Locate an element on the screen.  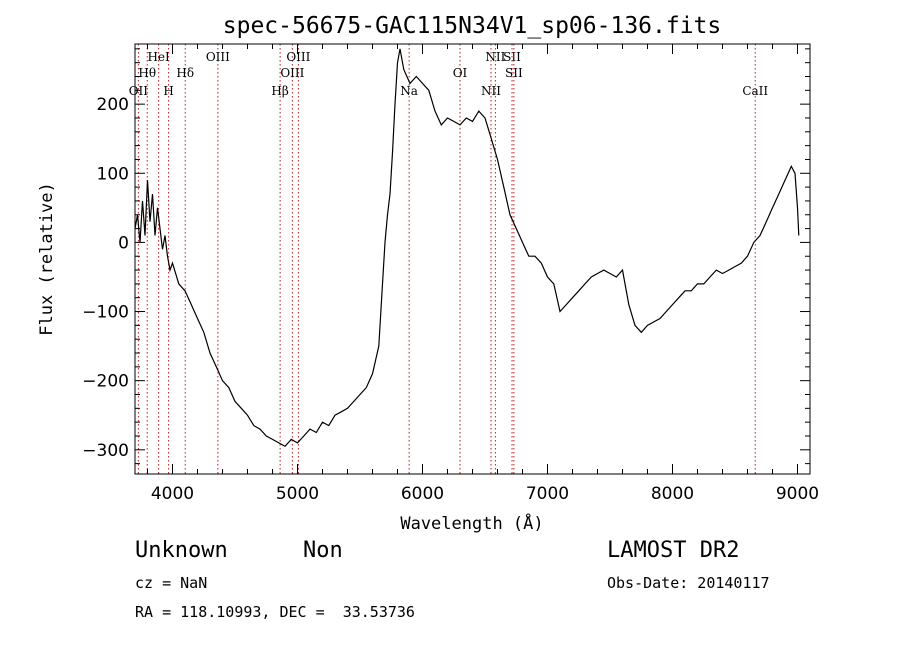
line-marker-label: Hβ is located at coordinates (279, 91).